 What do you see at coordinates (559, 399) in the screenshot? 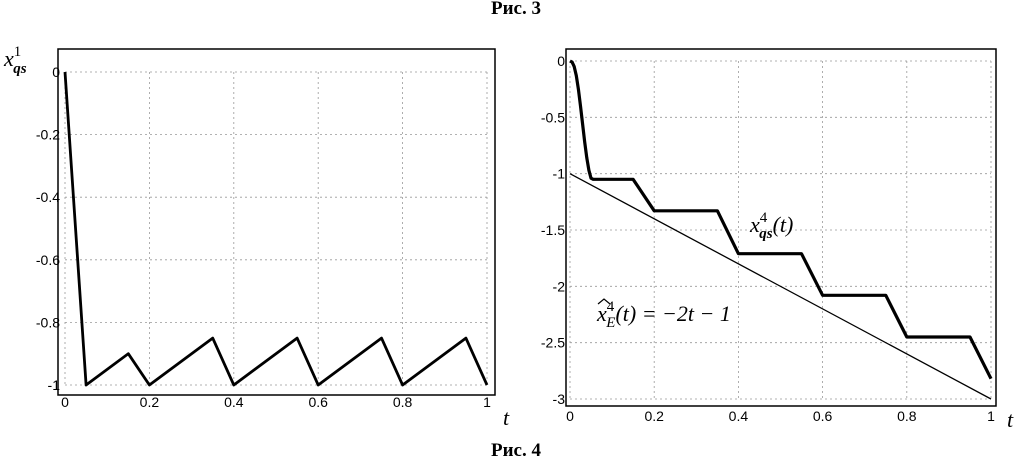
I see `y-tick-label: -3` at bounding box center [559, 399].